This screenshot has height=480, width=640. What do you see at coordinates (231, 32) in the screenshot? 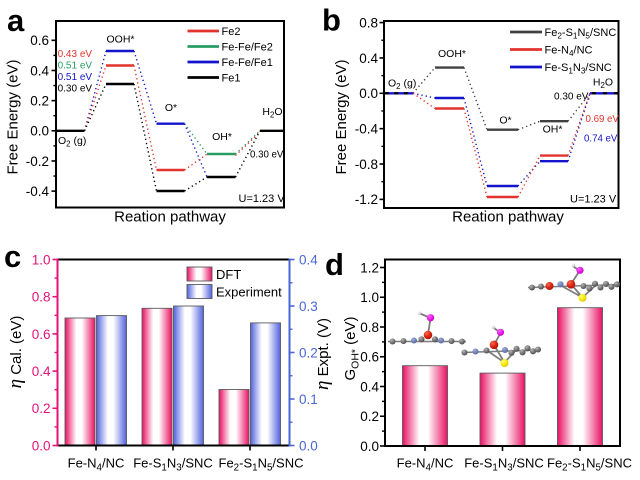
I see `svg-text: Fe2` at bounding box center [231, 32].